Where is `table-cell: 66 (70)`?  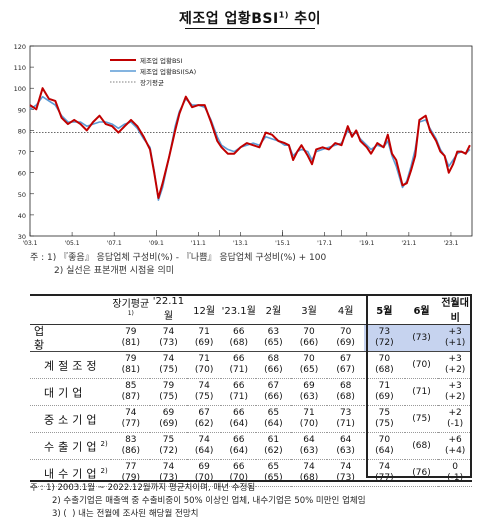 table-cell: 66 (70) is located at coordinates (238, 472).